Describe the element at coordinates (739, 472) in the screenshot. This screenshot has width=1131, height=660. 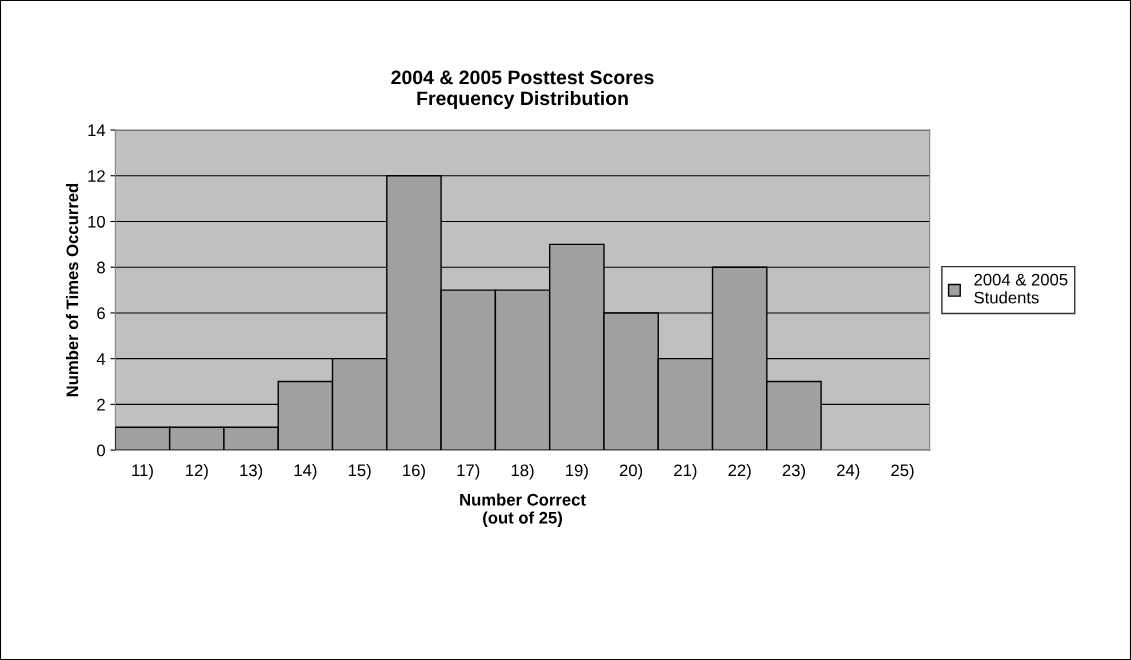
I see `x-tick-label: 22)` at that location.